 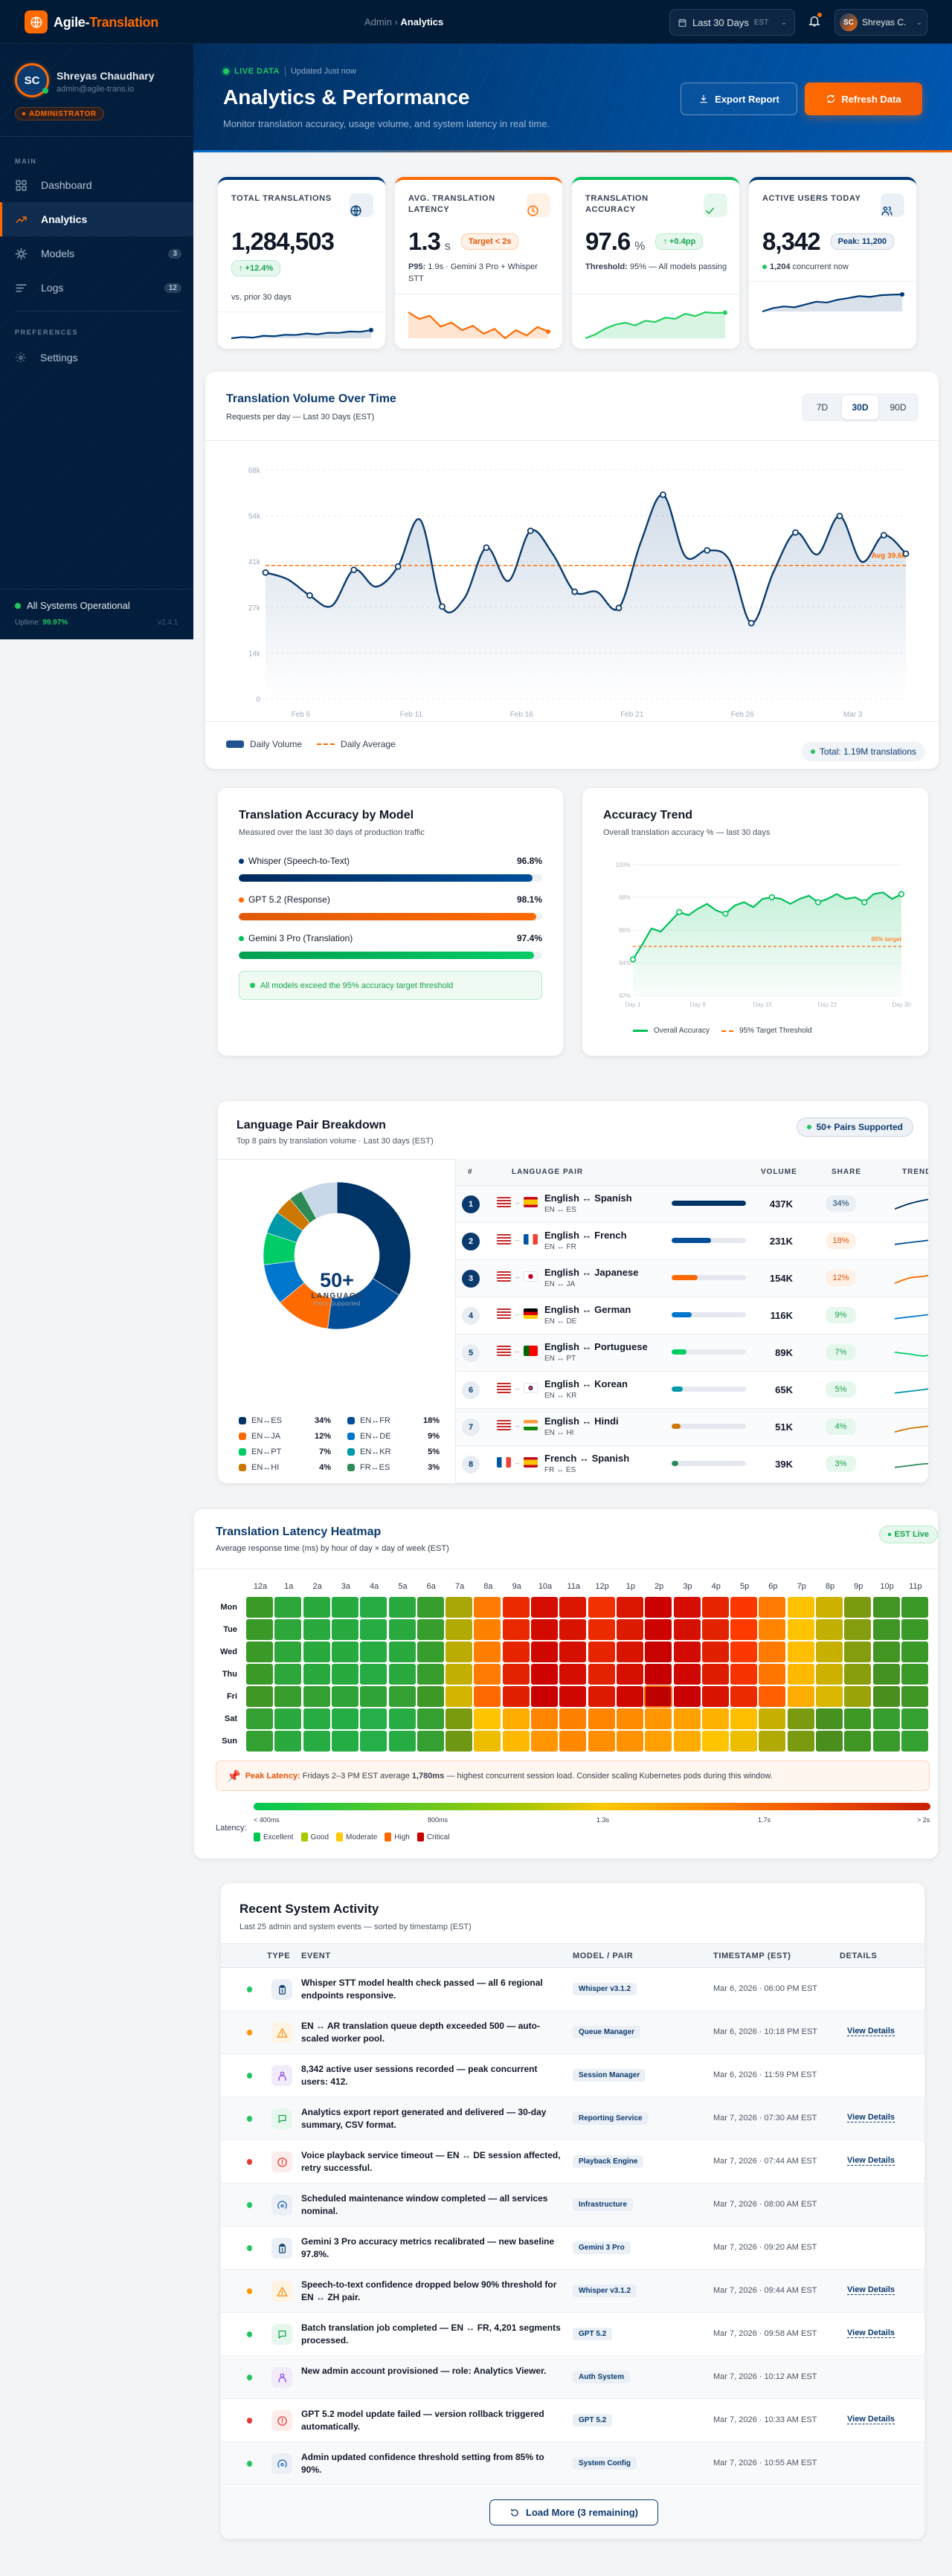 What do you see at coordinates (36, 21) in the screenshot?
I see `logo` at bounding box center [36, 21].